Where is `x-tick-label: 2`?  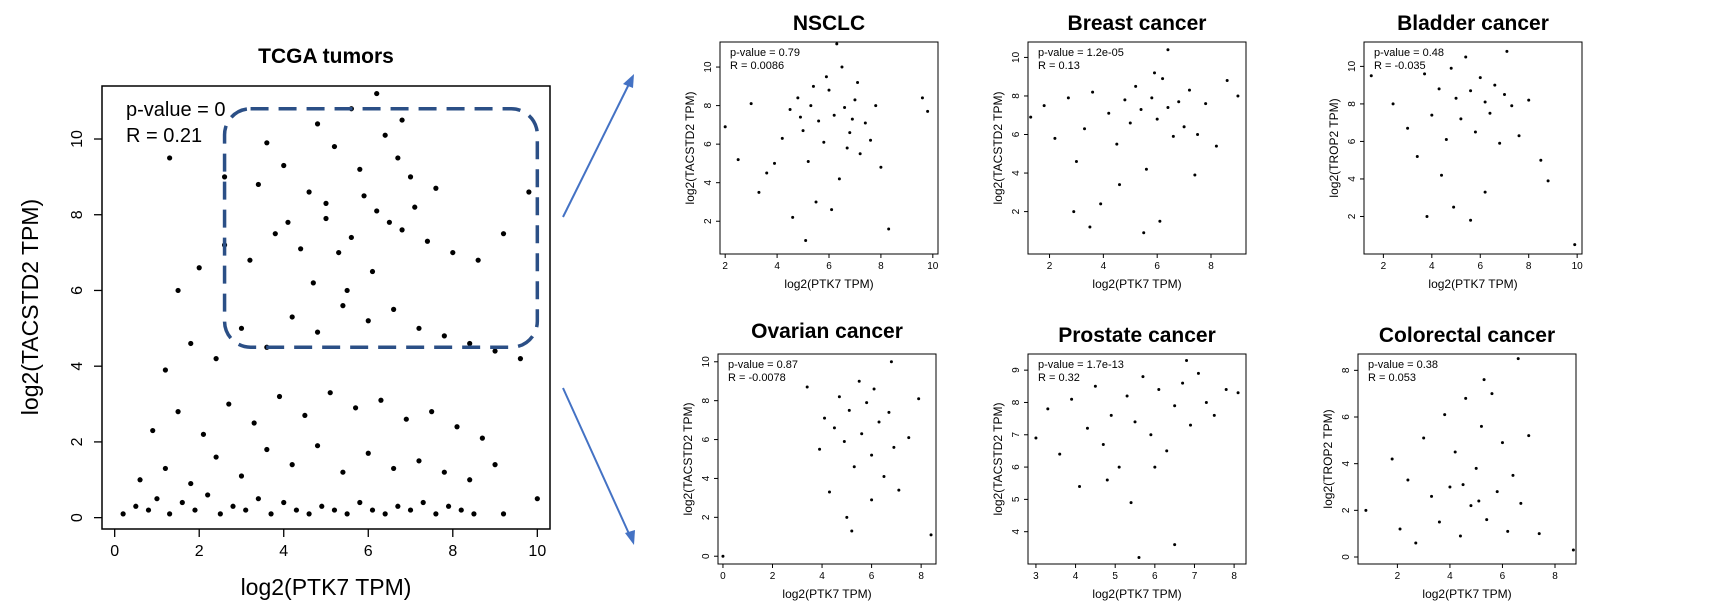
x-tick-label: 2 is located at coordinates (1398, 576).